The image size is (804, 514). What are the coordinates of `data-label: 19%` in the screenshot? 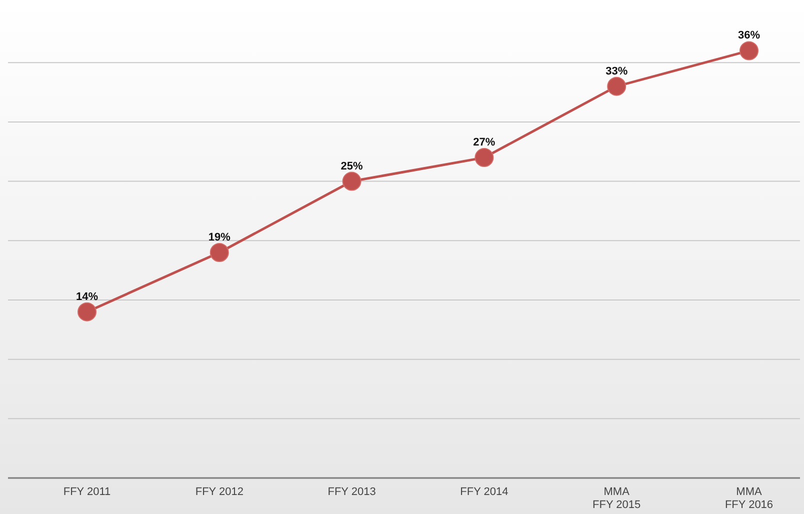 It's located at (219, 237).